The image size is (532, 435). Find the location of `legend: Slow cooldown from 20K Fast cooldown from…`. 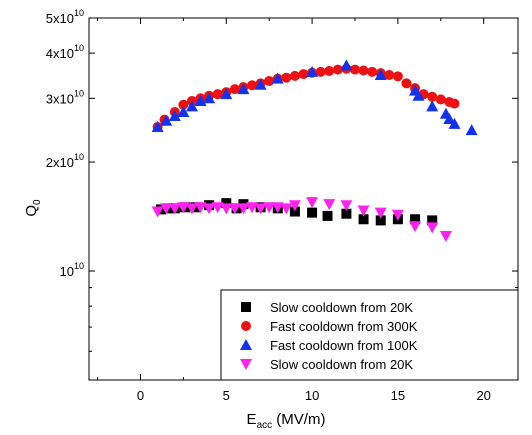

legend: Slow cooldown from 20K Fast cooldown from… is located at coordinates (369, 335).